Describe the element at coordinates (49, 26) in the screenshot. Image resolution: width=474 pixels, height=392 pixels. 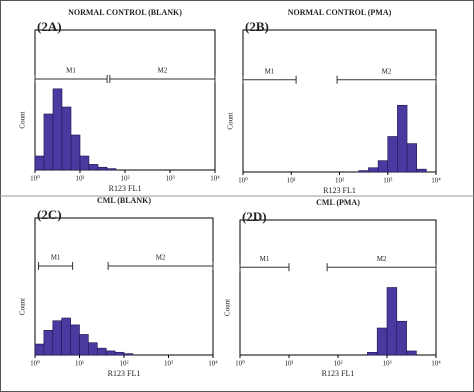
I see `panel-label: (2A)` at that location.